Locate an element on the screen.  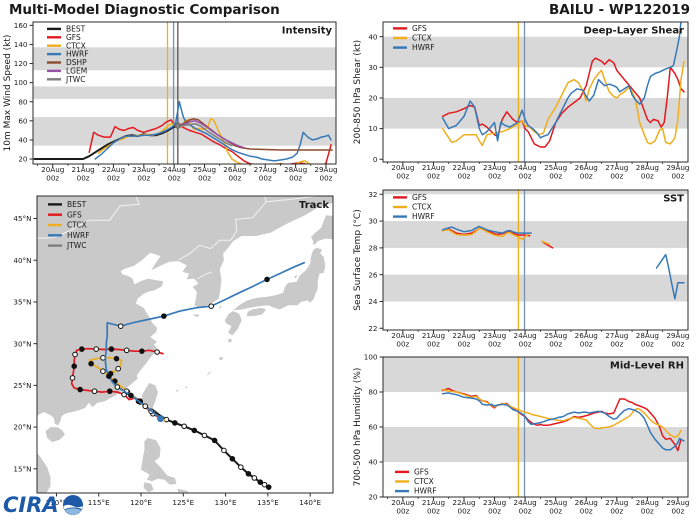
svg-text: CTCX is located at coordinates (77, 225).